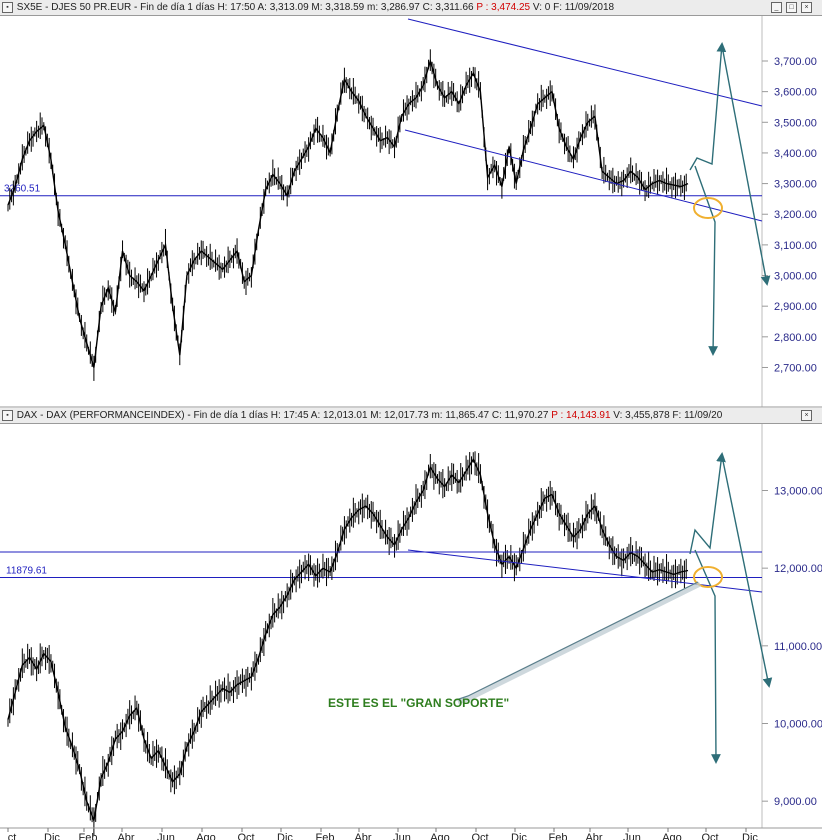  I want to click on y-tick-label: 2,900.00, so click(795, 307).